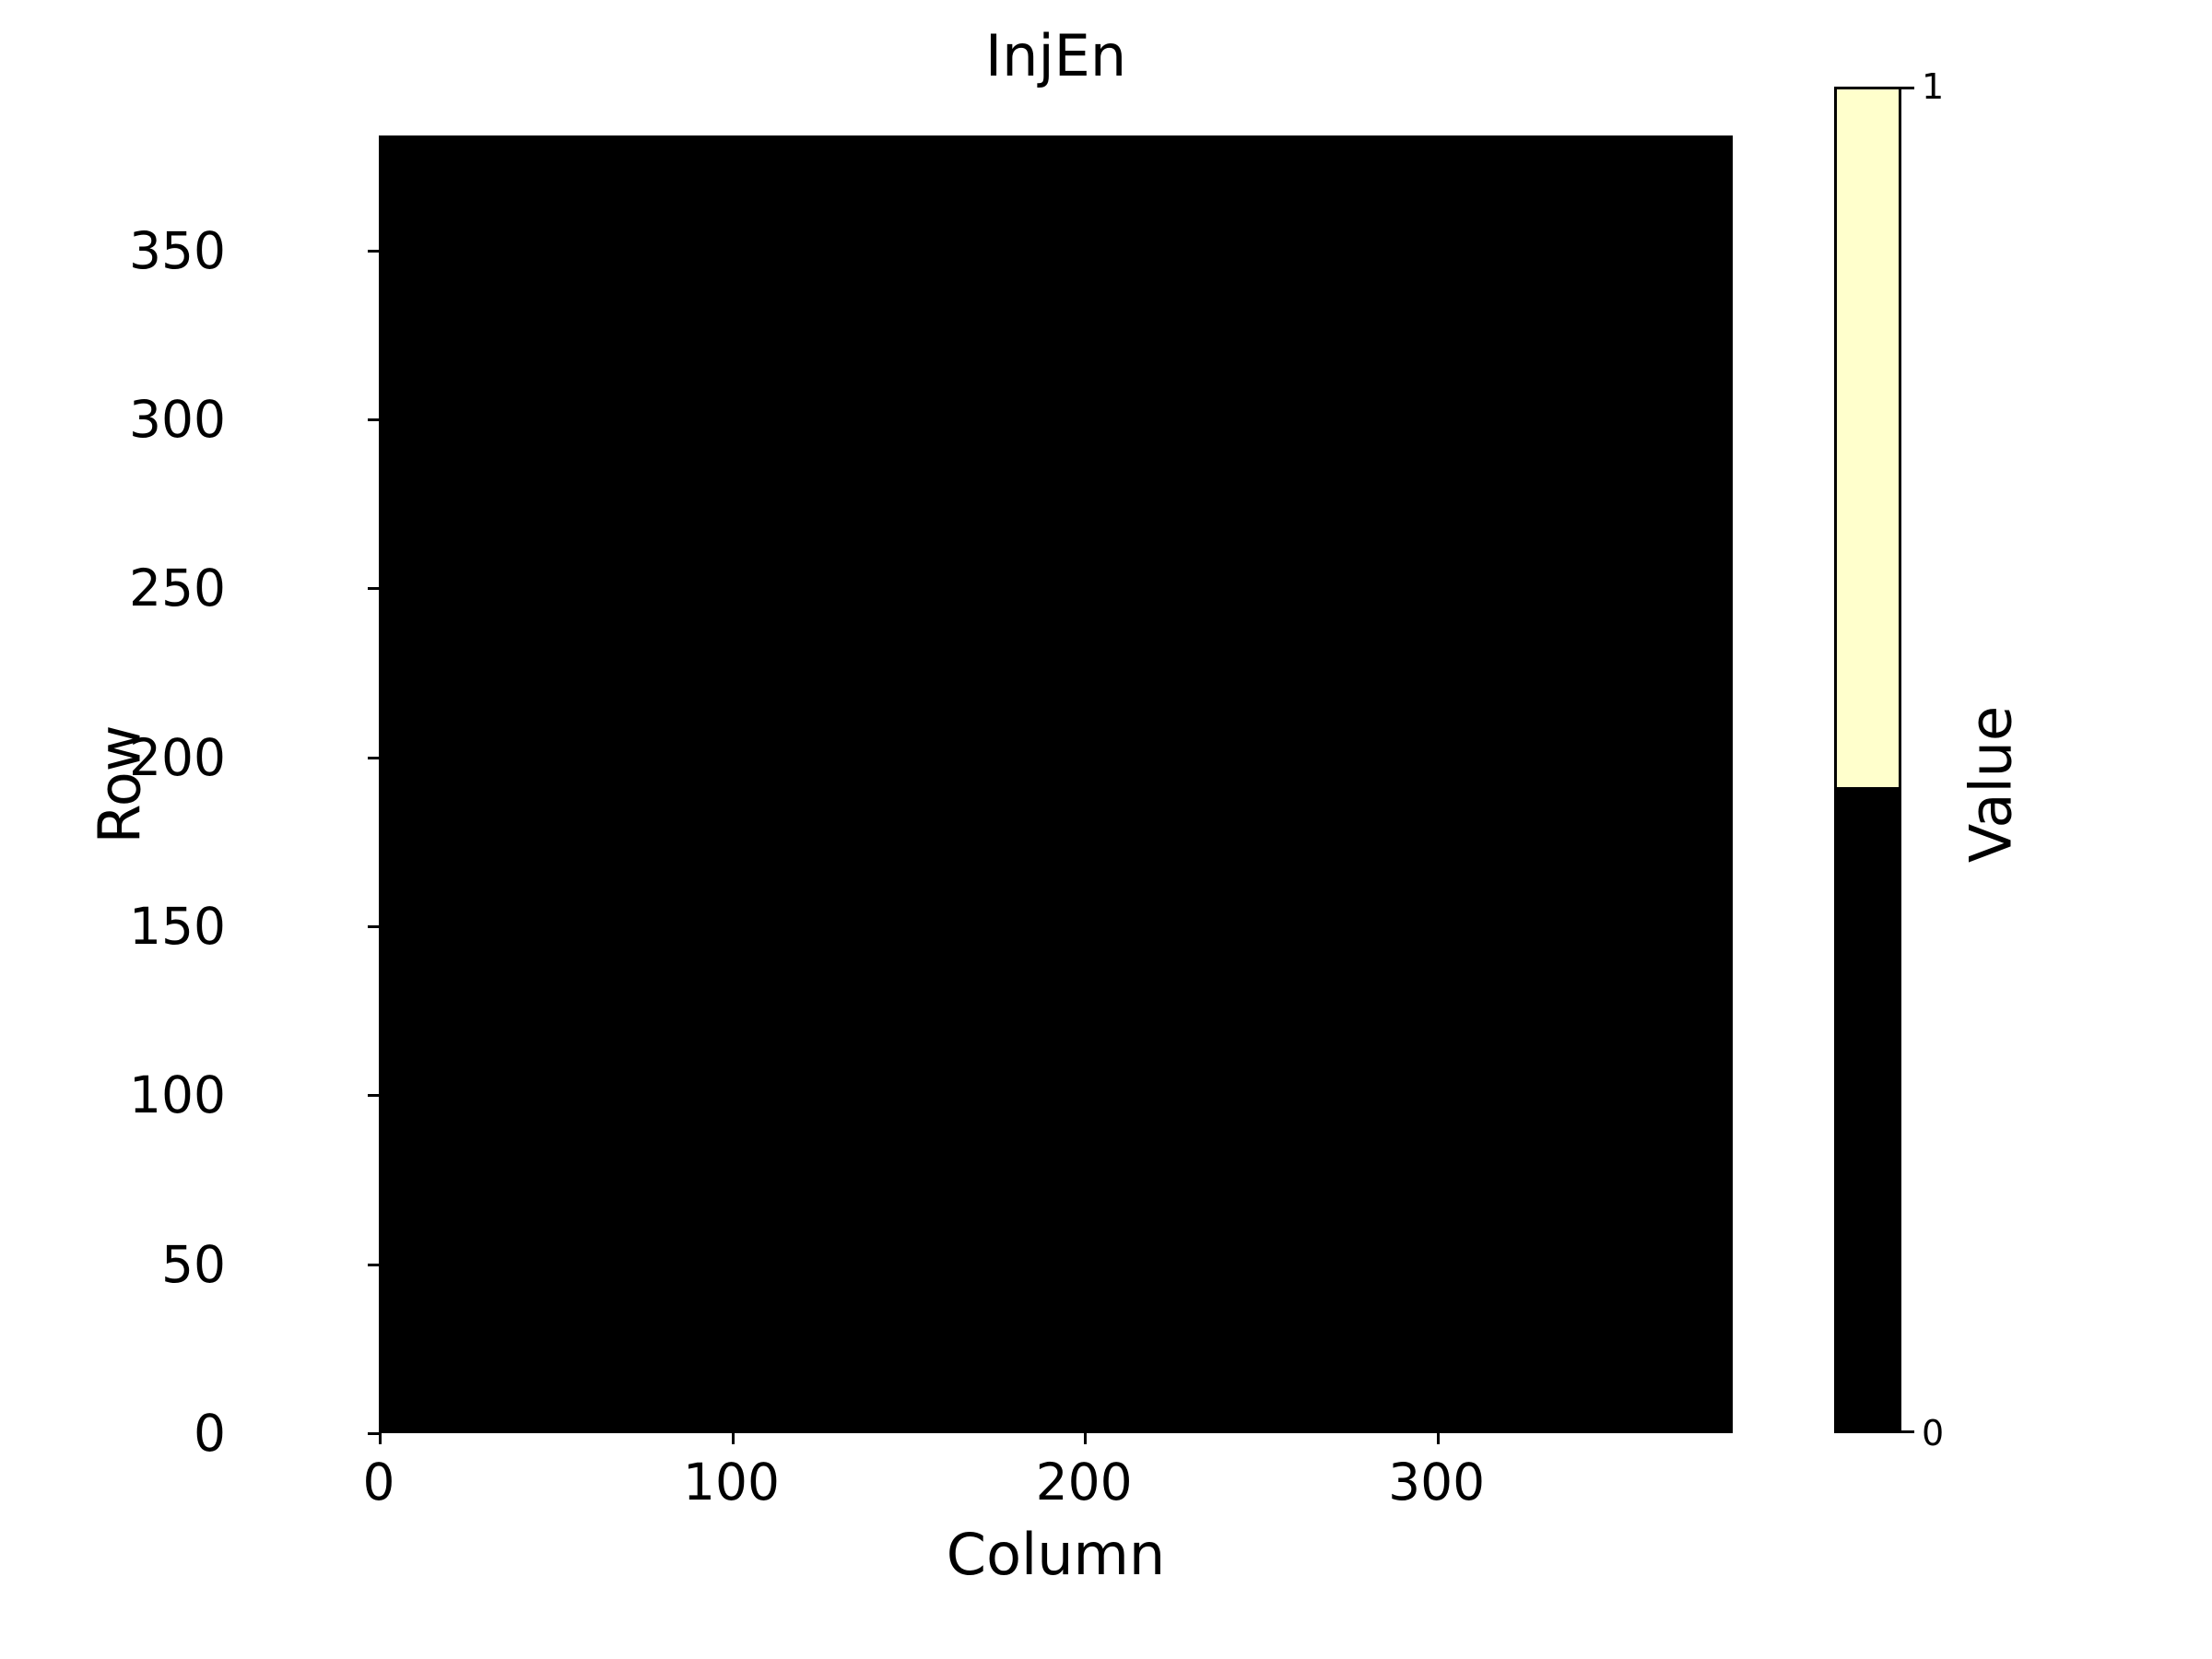 This screenshot has height=1659, width=2212. I want to click on x-tick-label: 200, so click(1084, 1482).